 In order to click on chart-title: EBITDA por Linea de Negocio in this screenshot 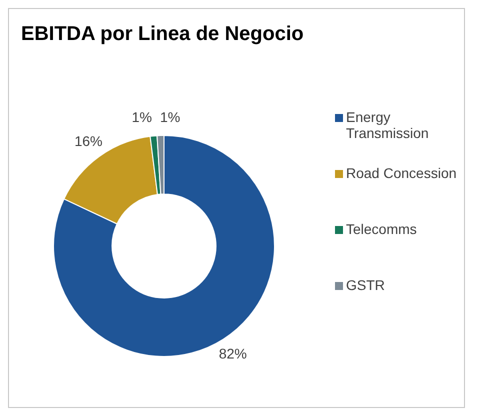, I will do `click(162, 34)`.